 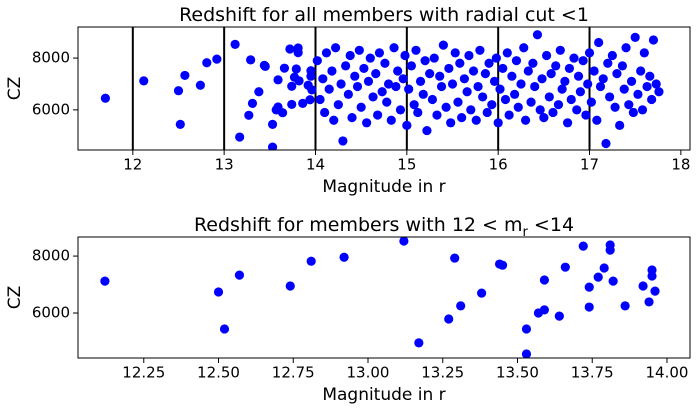 I want to click on y-axis-label: CZ, so click(x=15, y=89).